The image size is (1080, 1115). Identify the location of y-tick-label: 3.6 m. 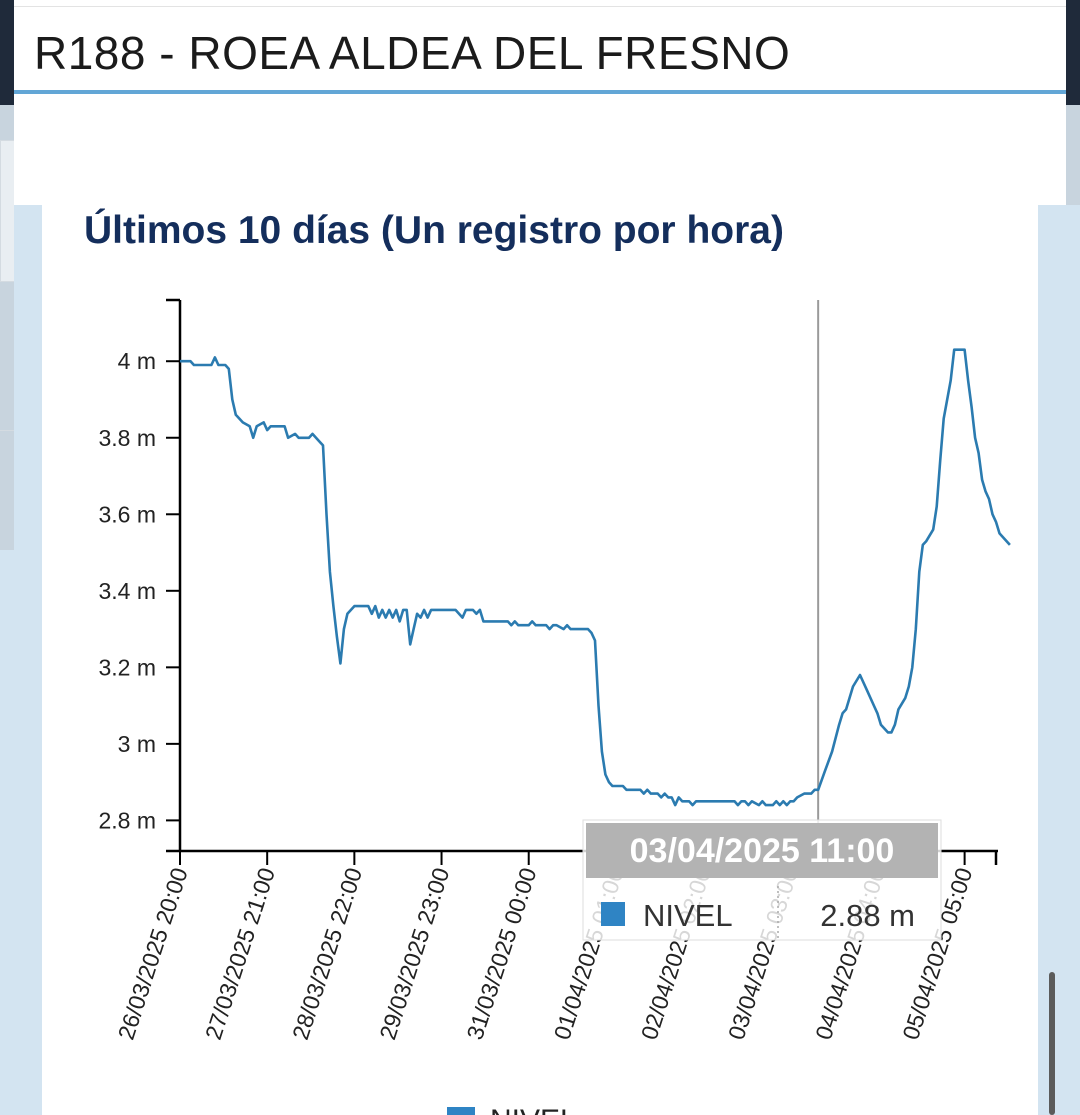
(127, 514).